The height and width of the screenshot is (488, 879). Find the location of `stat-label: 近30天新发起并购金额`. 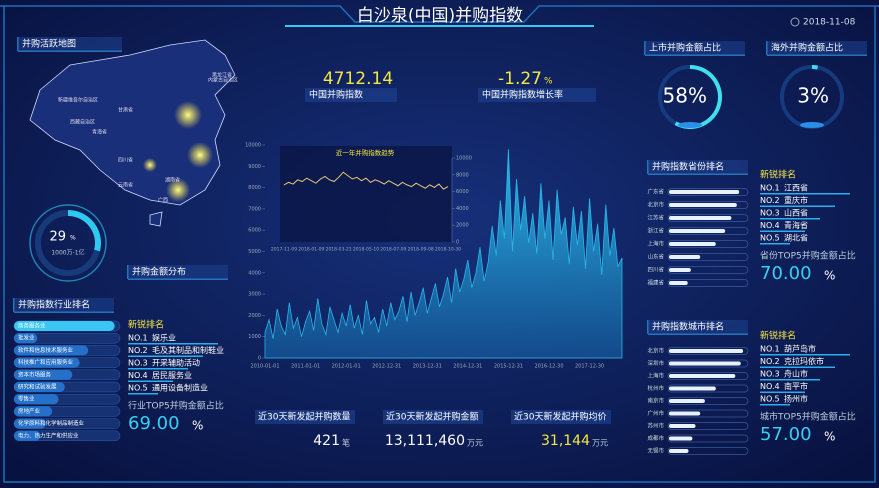

stat-label: 近30天新发起并购金额 is located at coordinates (432, 417).